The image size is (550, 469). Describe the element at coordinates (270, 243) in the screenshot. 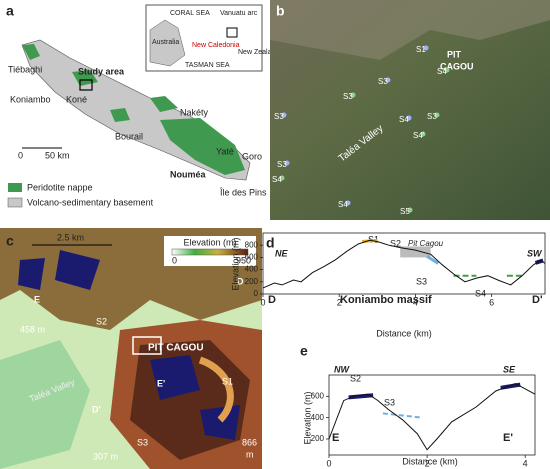

I see `panel-label: d` at that location.